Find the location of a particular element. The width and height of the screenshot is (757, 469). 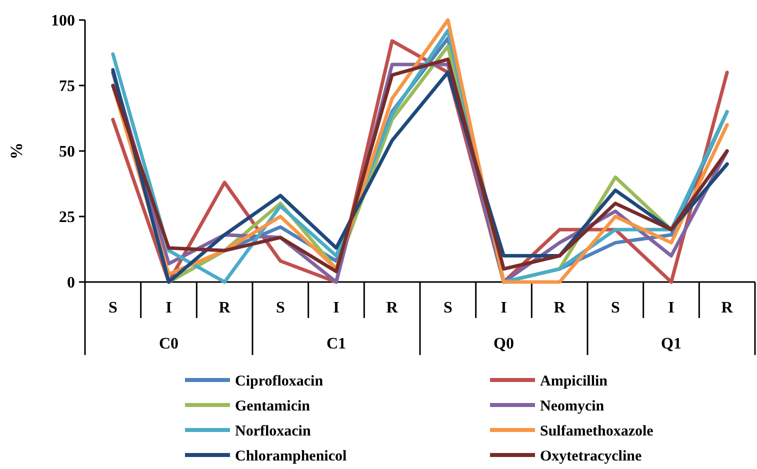

text: C1 is located at coordinates (336, 344).